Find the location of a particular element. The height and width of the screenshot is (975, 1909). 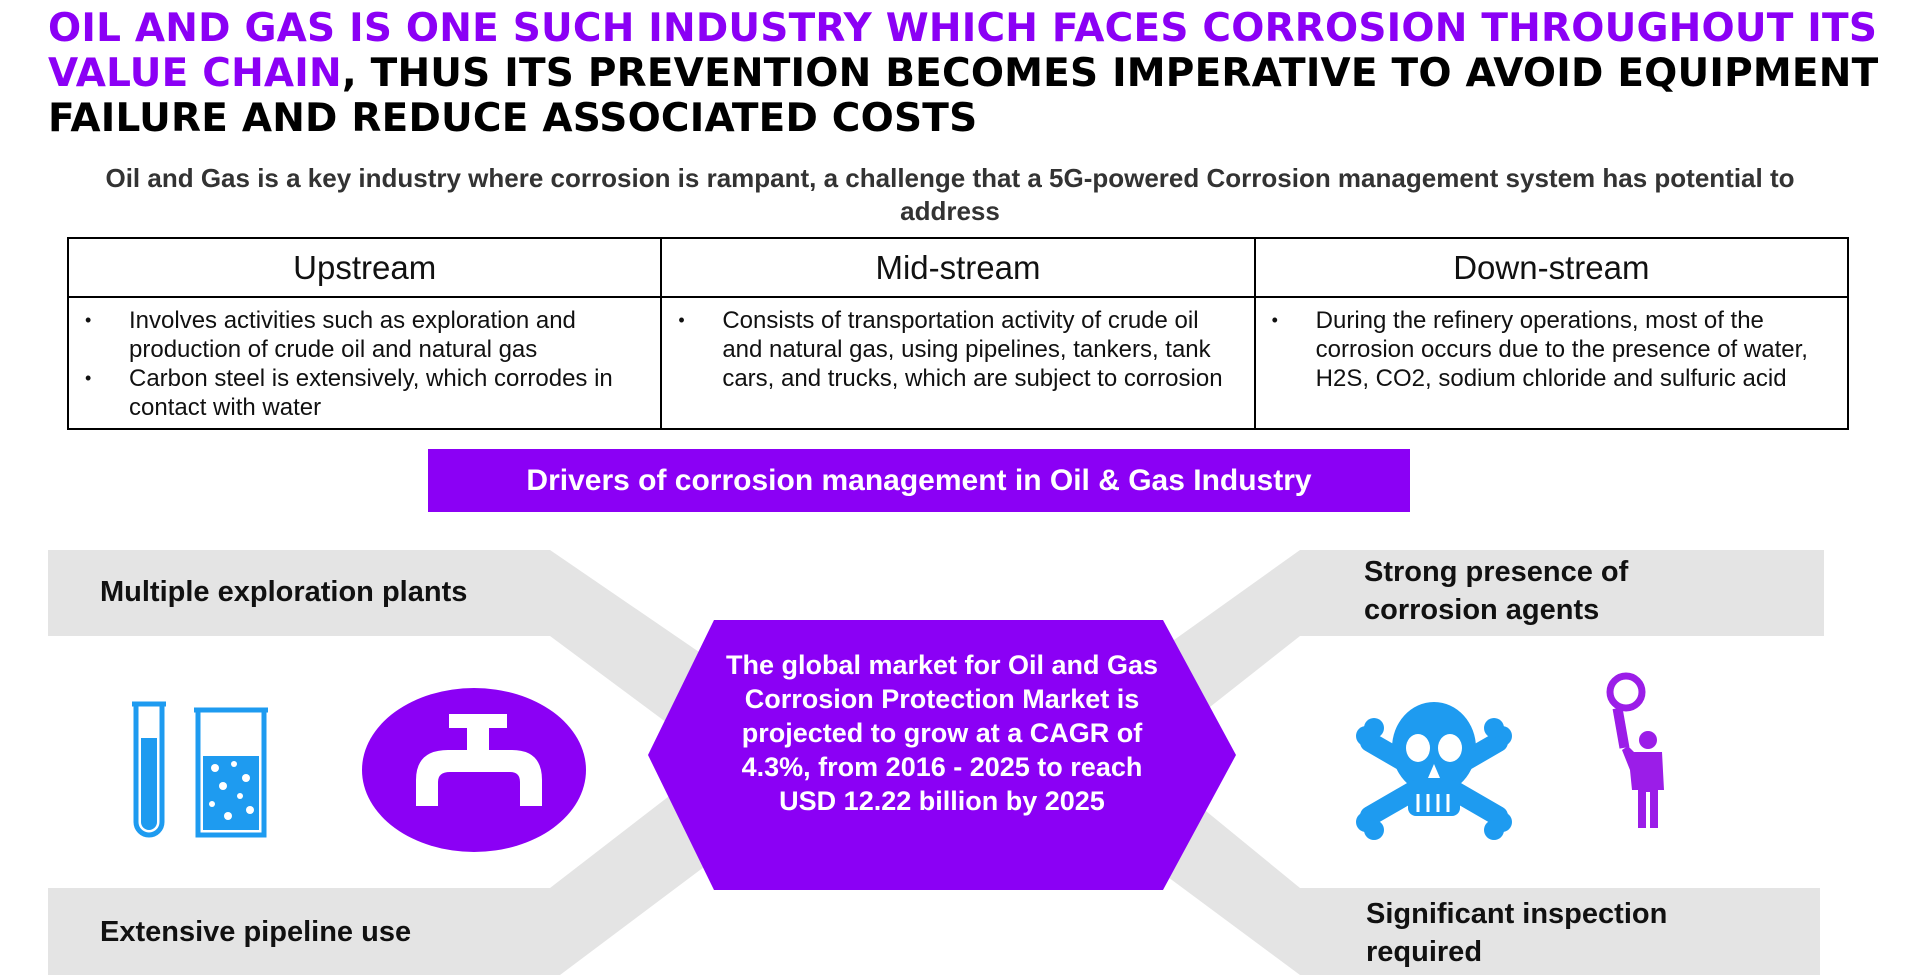

skull-crossbones-icon is located at coordinates (1434, 766).